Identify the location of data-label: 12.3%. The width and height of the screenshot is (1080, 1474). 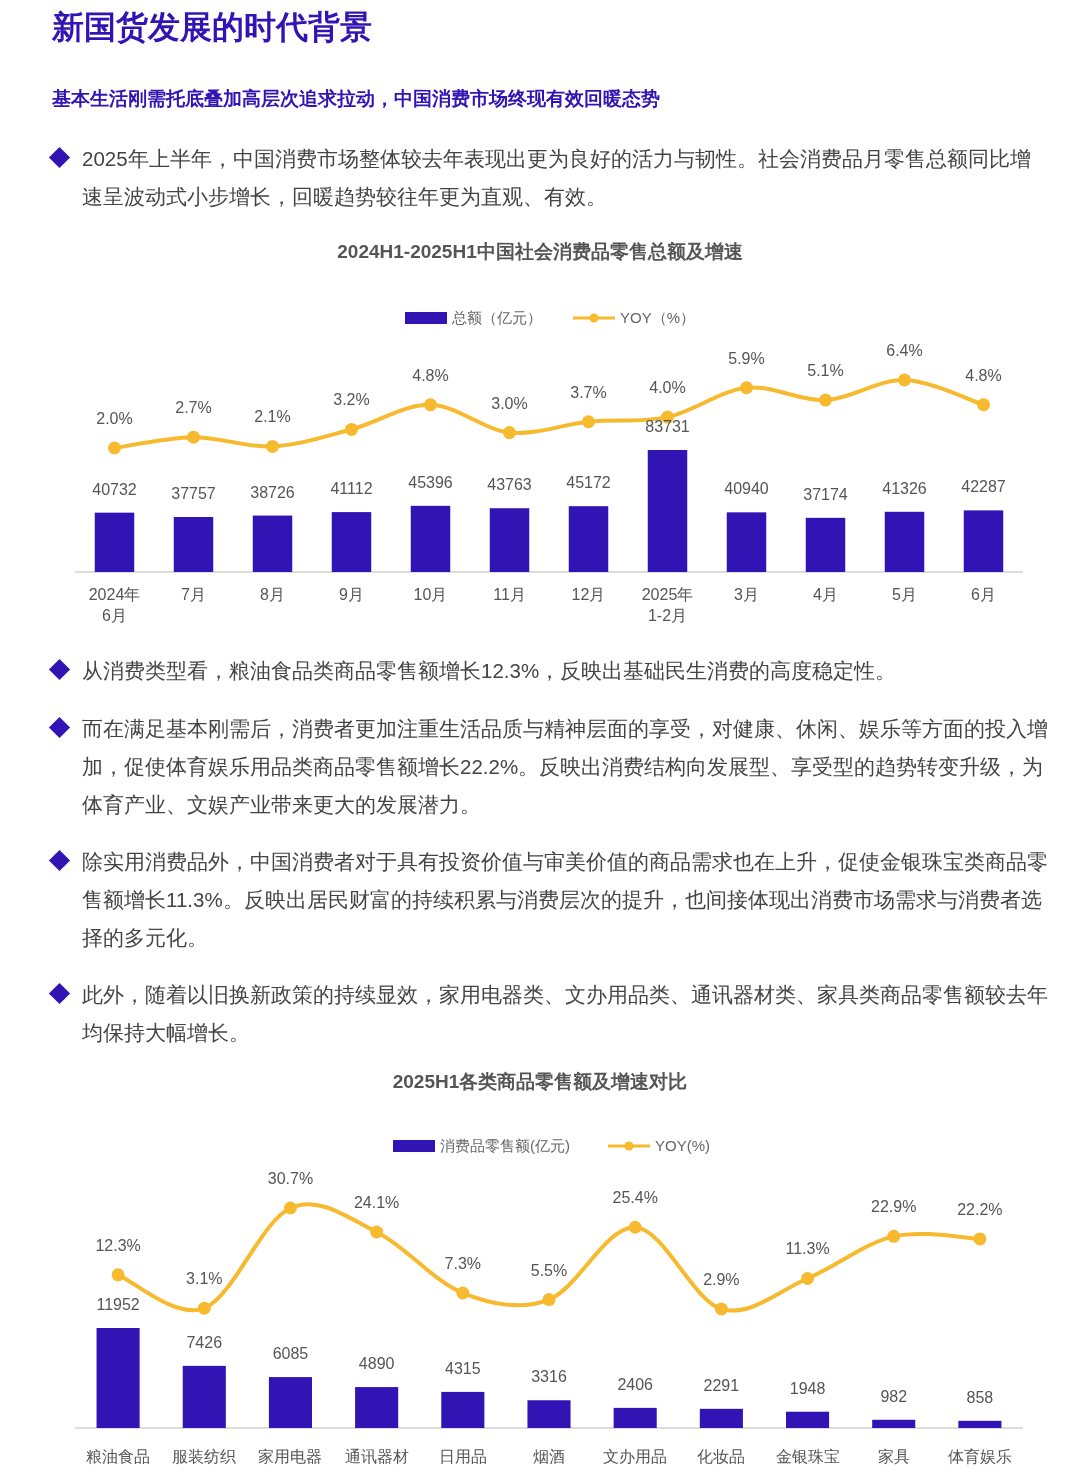
(118, 1245).